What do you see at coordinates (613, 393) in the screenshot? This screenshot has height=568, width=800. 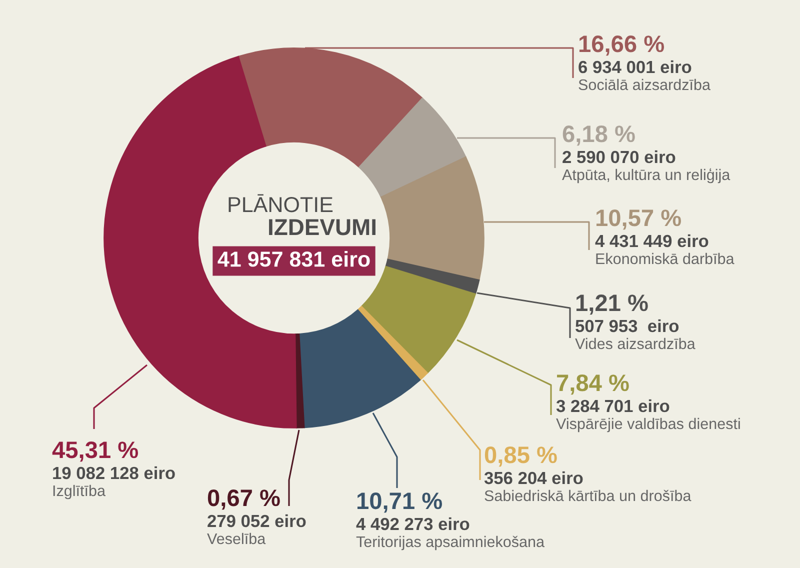 I see `data-label: 7,84 % 3 284 701 eiro` at bounding box center [613, 393].